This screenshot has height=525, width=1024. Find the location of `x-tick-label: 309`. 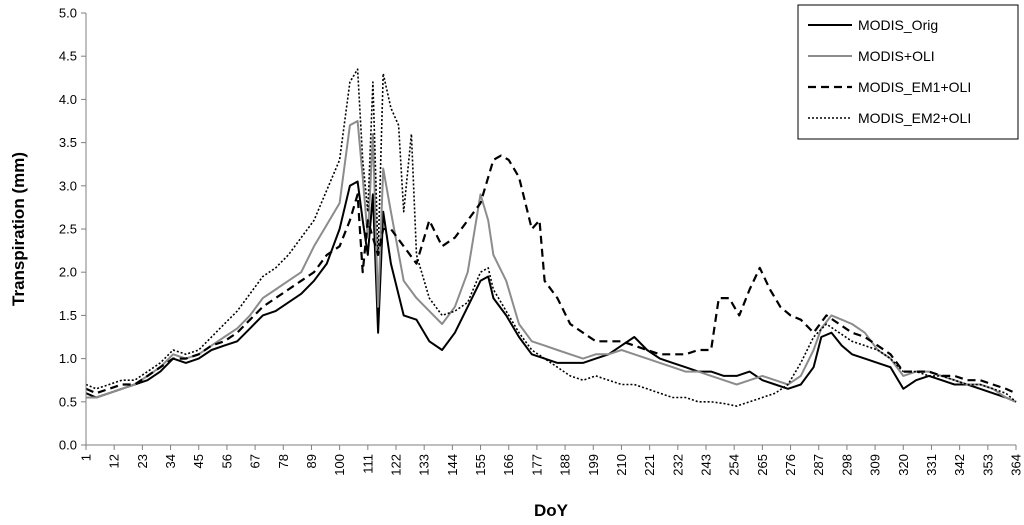

x-tick-label: 309 is located at coordinates (875, 465).